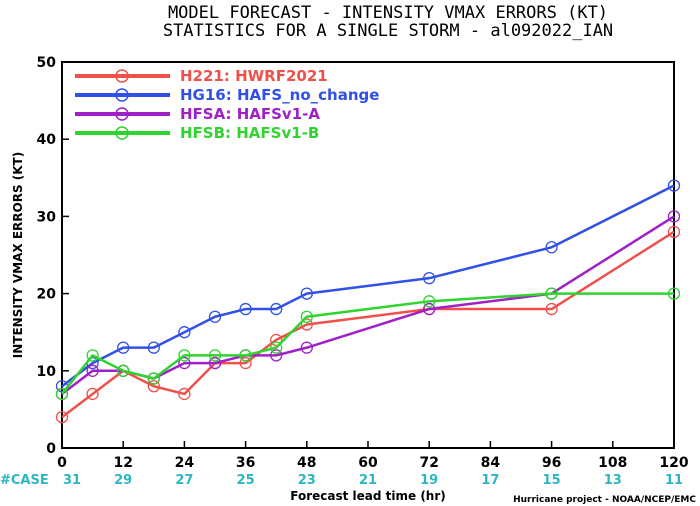 The width and height of the screenshot is (700, 506). What do you see at coordinates (307, 480) in the screenshot?
I see `case-count: 23` at bounding box center [307, 480].